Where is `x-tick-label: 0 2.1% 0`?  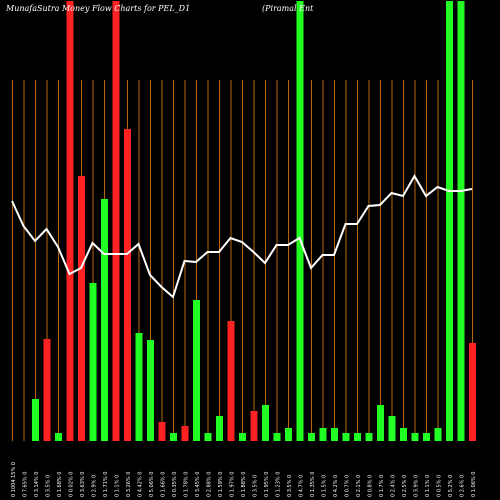 x-tick-label: 0 2.1% 0 is located at coordinates (359, 486).